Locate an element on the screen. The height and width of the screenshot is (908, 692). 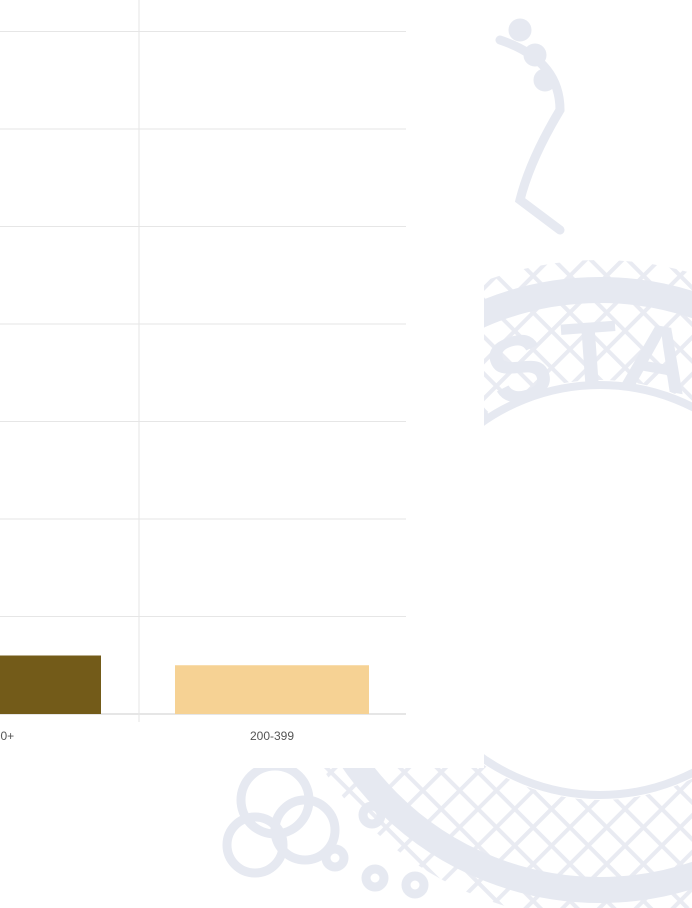
x-tick-label: 200-399 is located at coordinates (272, 736).